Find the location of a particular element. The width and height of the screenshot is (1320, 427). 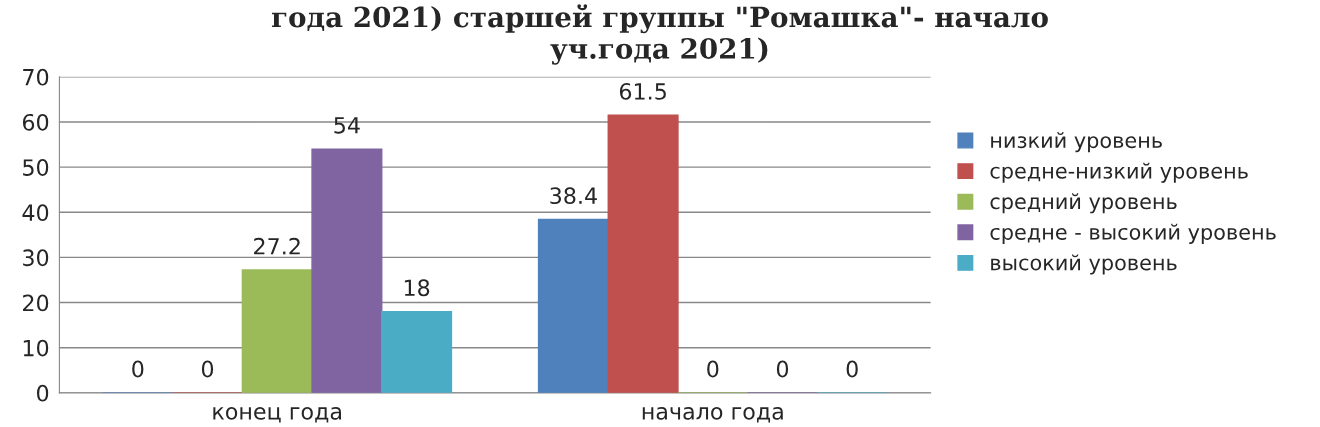

legend-label: низкий уровень is located at coordinates (1076, 142).